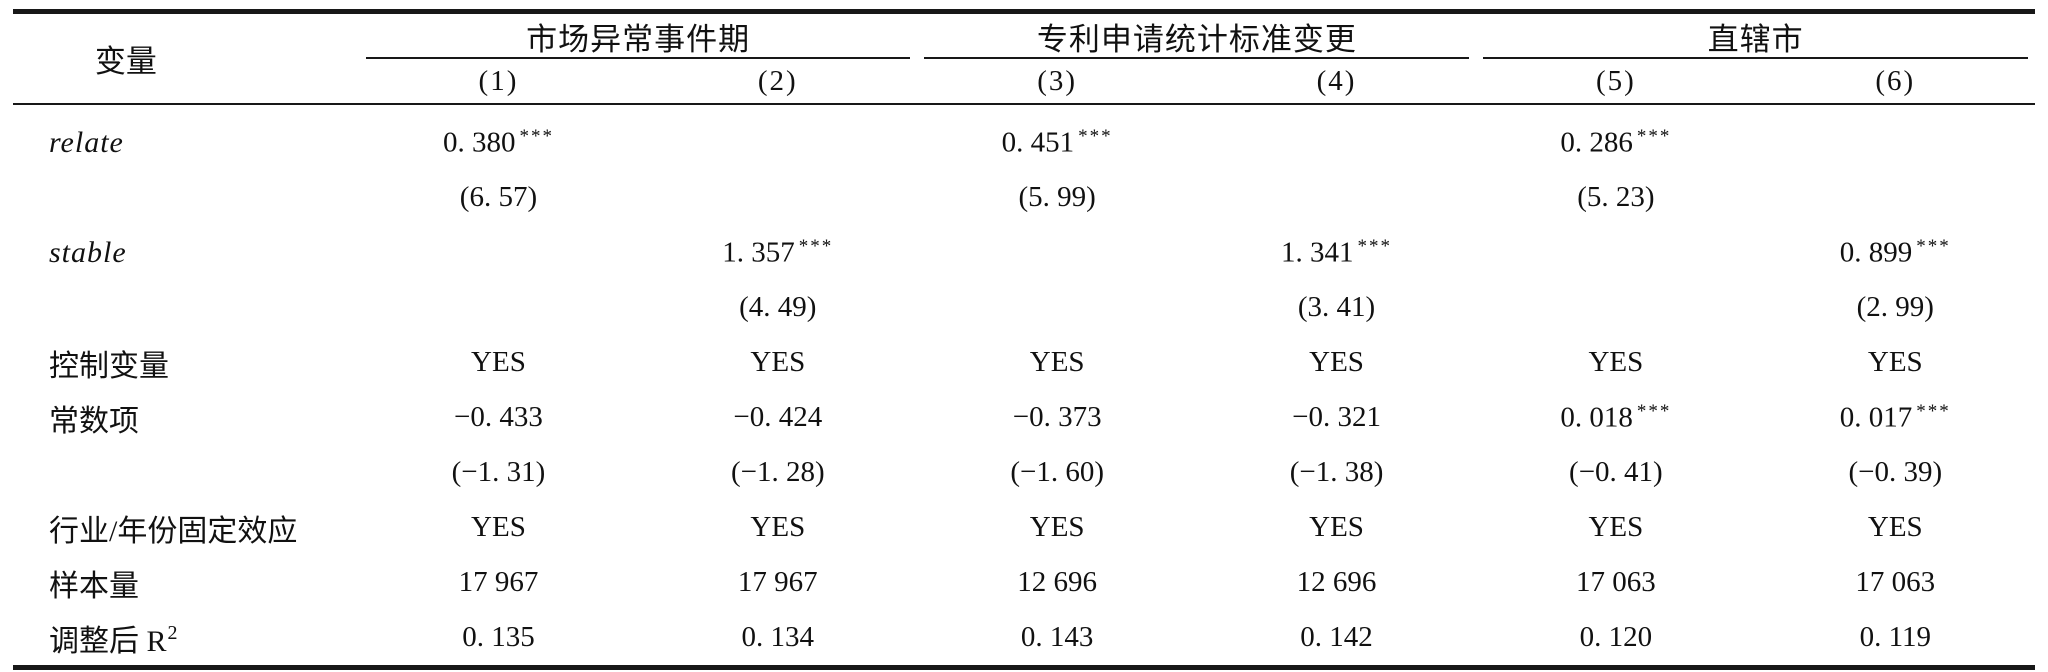  Describe the element at coordinates (1196, 39) in the screenshot. I see `group-label: 专利申请统计标准变更` at that location.